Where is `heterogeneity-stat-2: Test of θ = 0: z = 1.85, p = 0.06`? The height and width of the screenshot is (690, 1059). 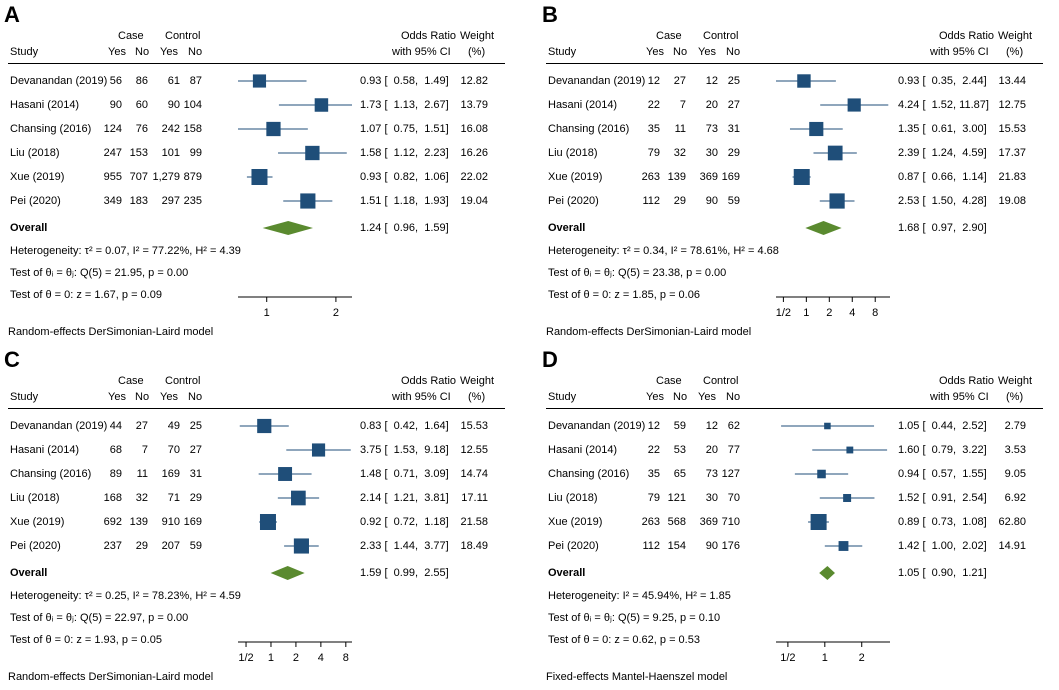
heterogeneity-stat-2: Test of θ = 0: z = 1.85, p = 0.06 is located at coordinates (624, 295).